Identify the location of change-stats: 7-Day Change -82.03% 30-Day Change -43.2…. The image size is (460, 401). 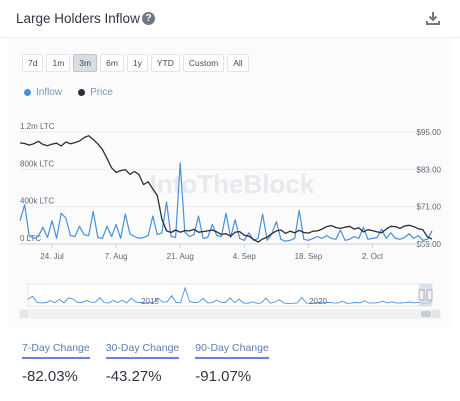
(145, 363).